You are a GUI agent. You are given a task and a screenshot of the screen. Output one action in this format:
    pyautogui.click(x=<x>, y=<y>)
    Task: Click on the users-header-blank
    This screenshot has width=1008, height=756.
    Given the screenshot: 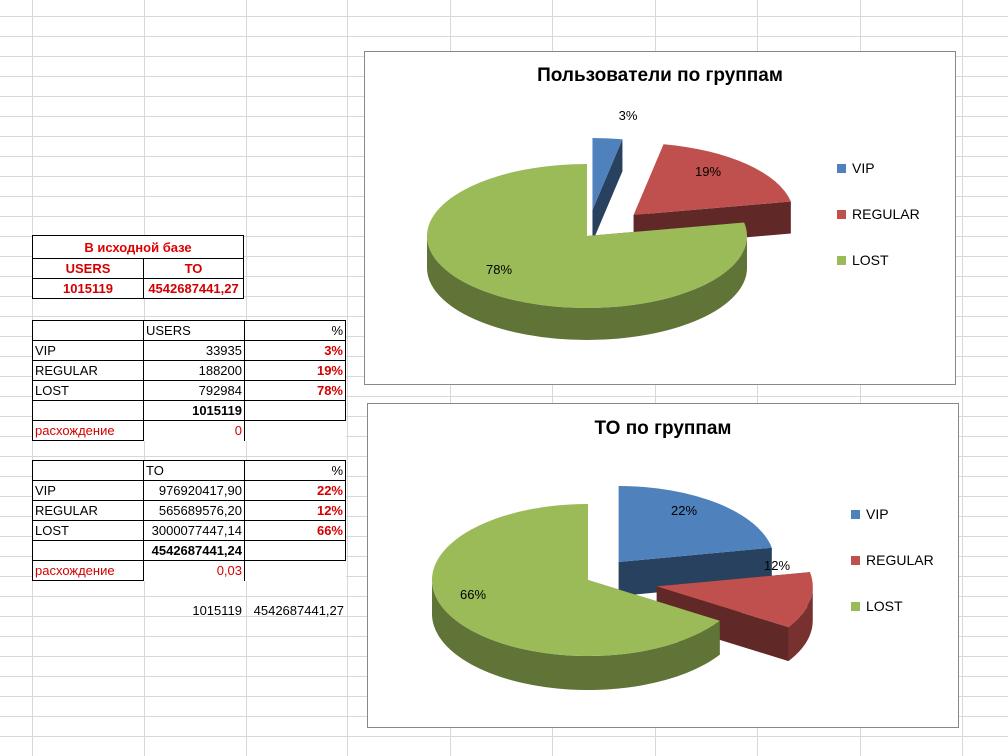 What is the action you would take?
    pyautogui.click(x=88, y=330)
    